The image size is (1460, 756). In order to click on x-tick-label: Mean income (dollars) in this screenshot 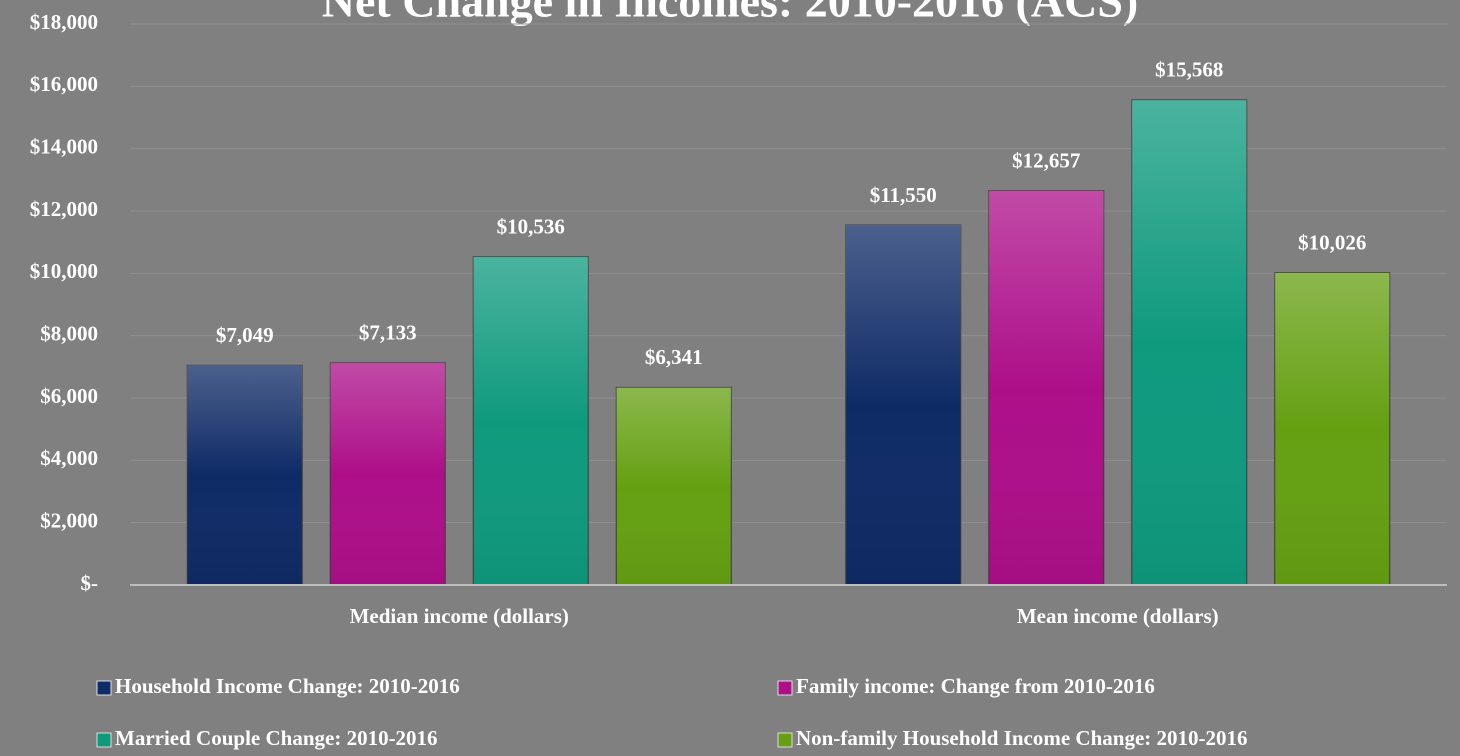, I will do `click(1118, 616)`.